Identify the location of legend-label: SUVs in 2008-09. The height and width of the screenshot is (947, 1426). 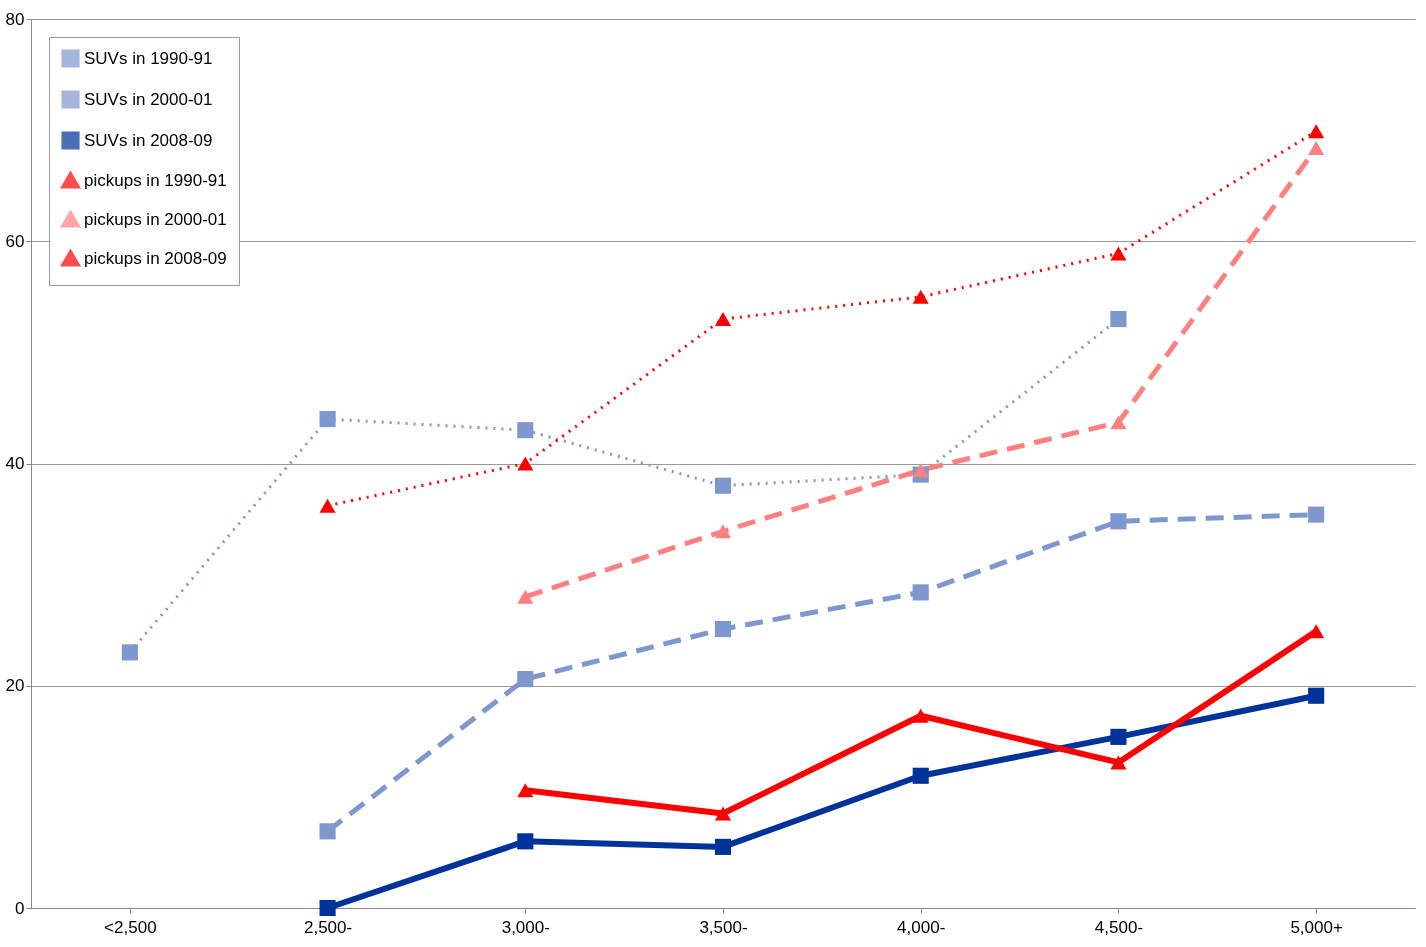
(148, 140).